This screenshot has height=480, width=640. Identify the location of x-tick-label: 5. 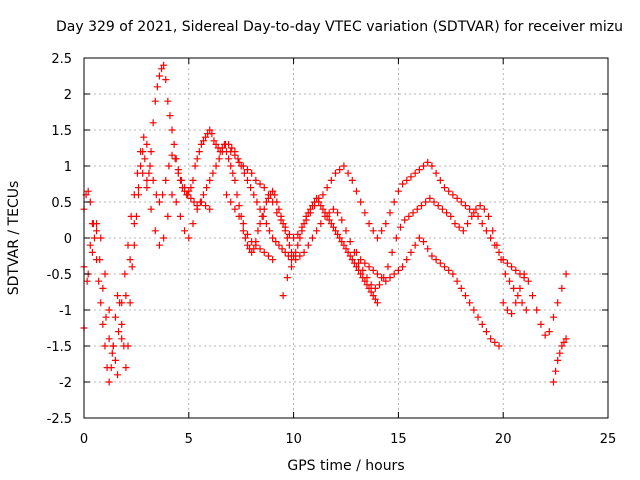
(189, 439).